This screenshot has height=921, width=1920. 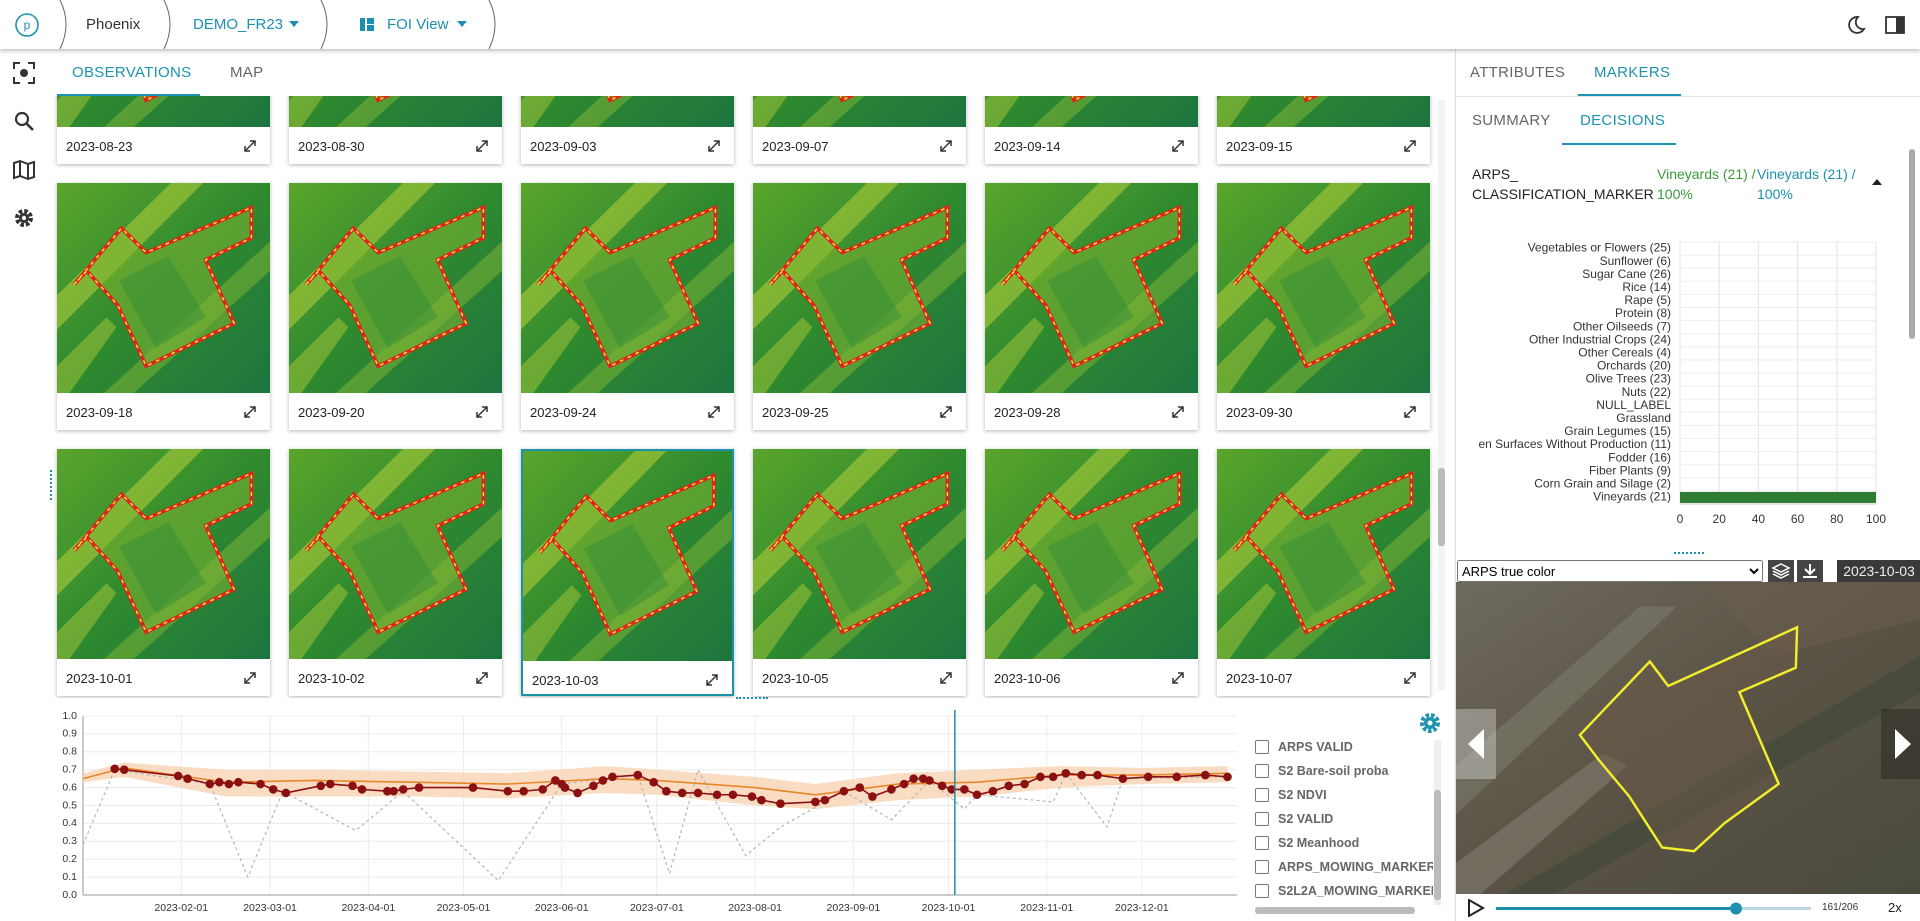 I want to click on thumbnail-card: 2023-09-18, so click(x=163, y=306).